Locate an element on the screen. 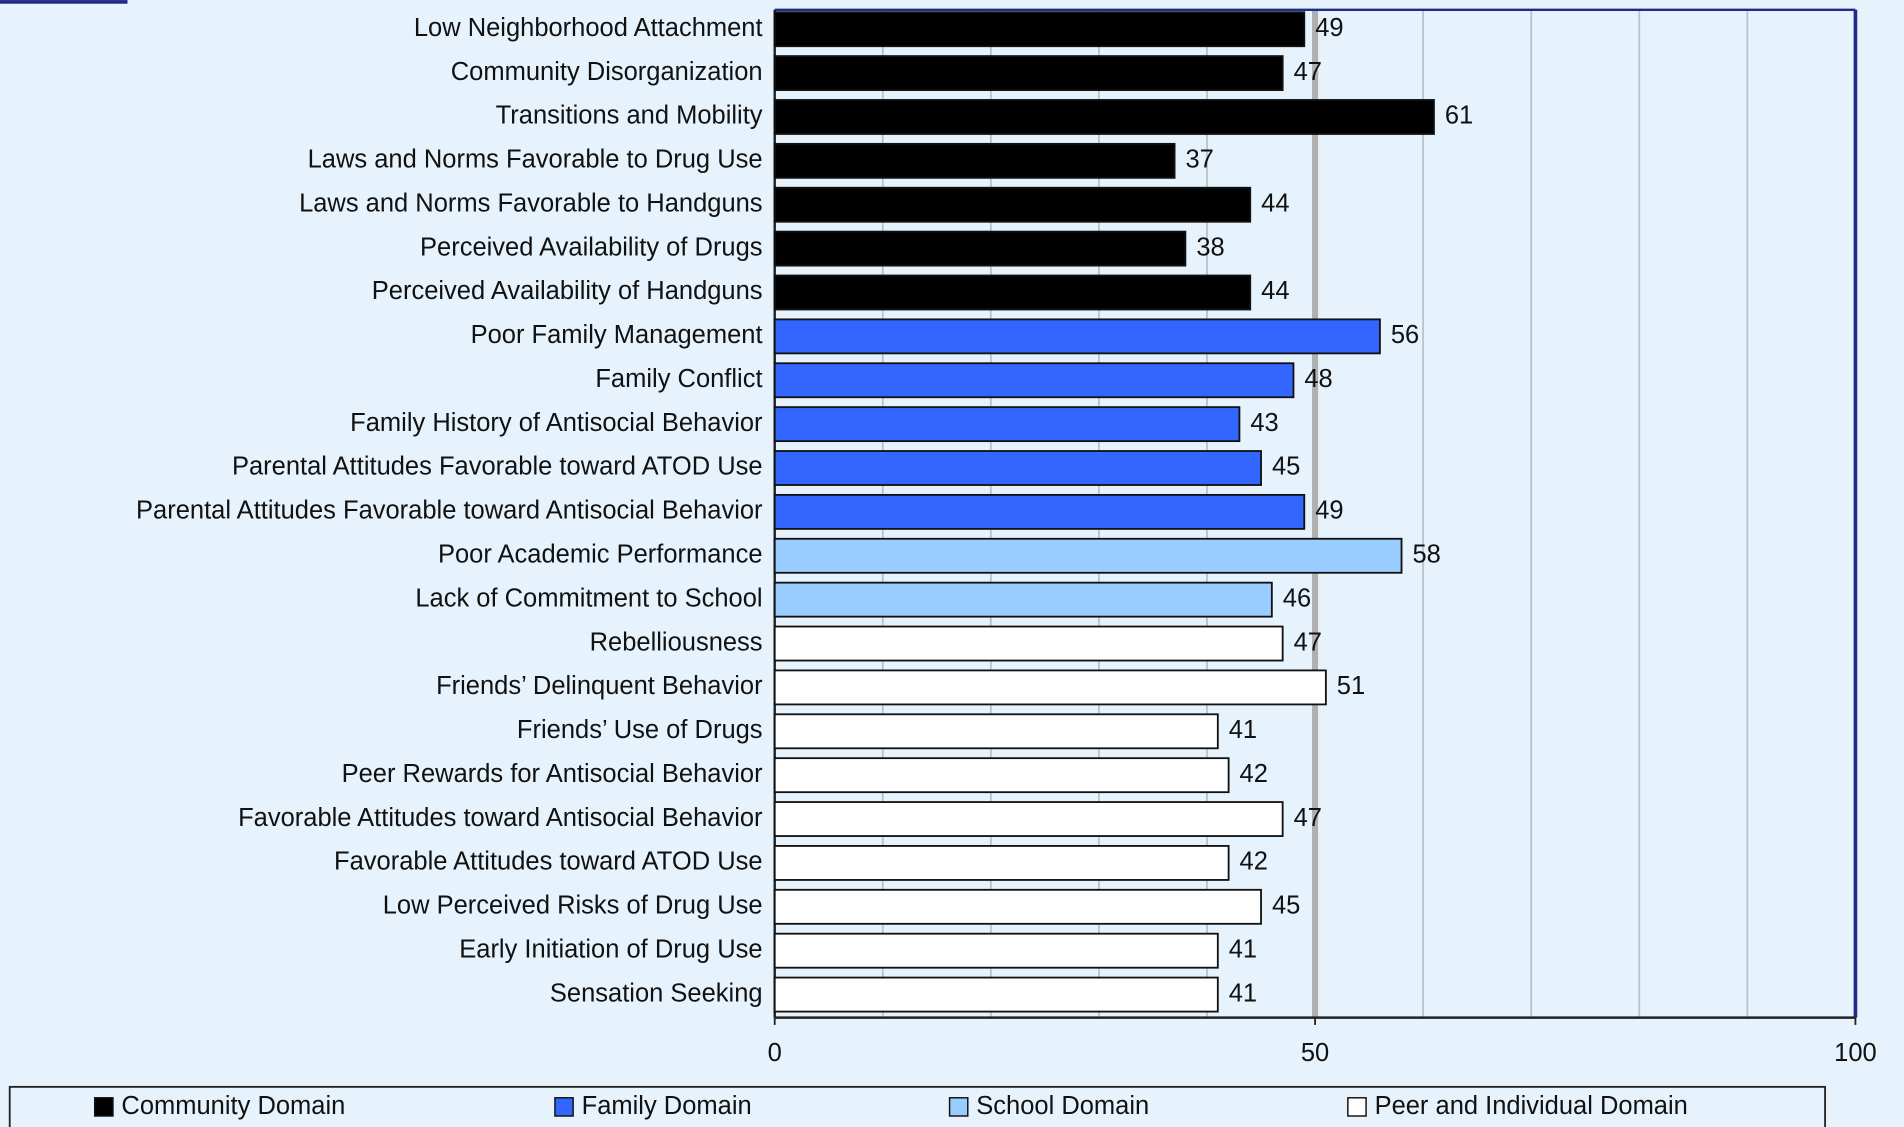  y-tick-label: Community Disorganization is located at coordinates (607, 72).